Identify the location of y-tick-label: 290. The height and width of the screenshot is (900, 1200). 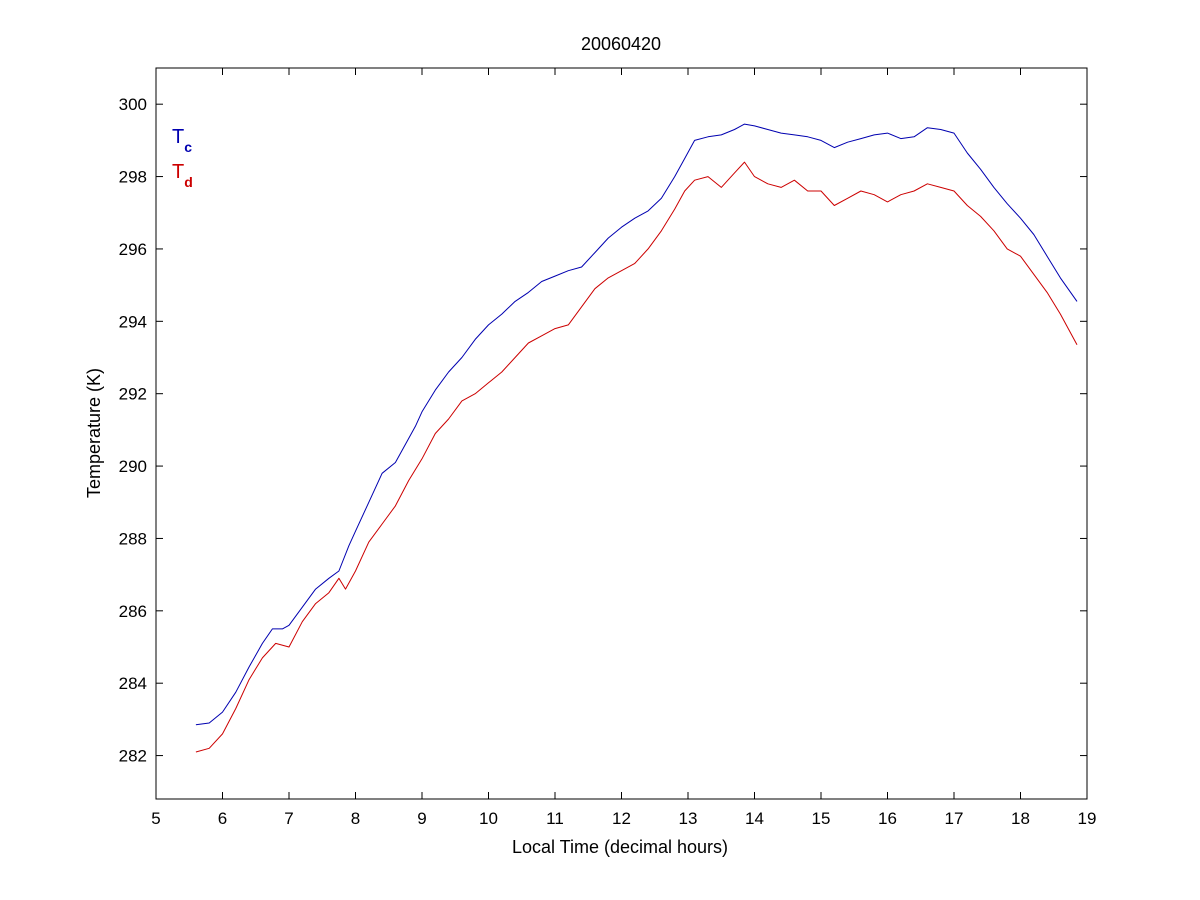
(133, 466).